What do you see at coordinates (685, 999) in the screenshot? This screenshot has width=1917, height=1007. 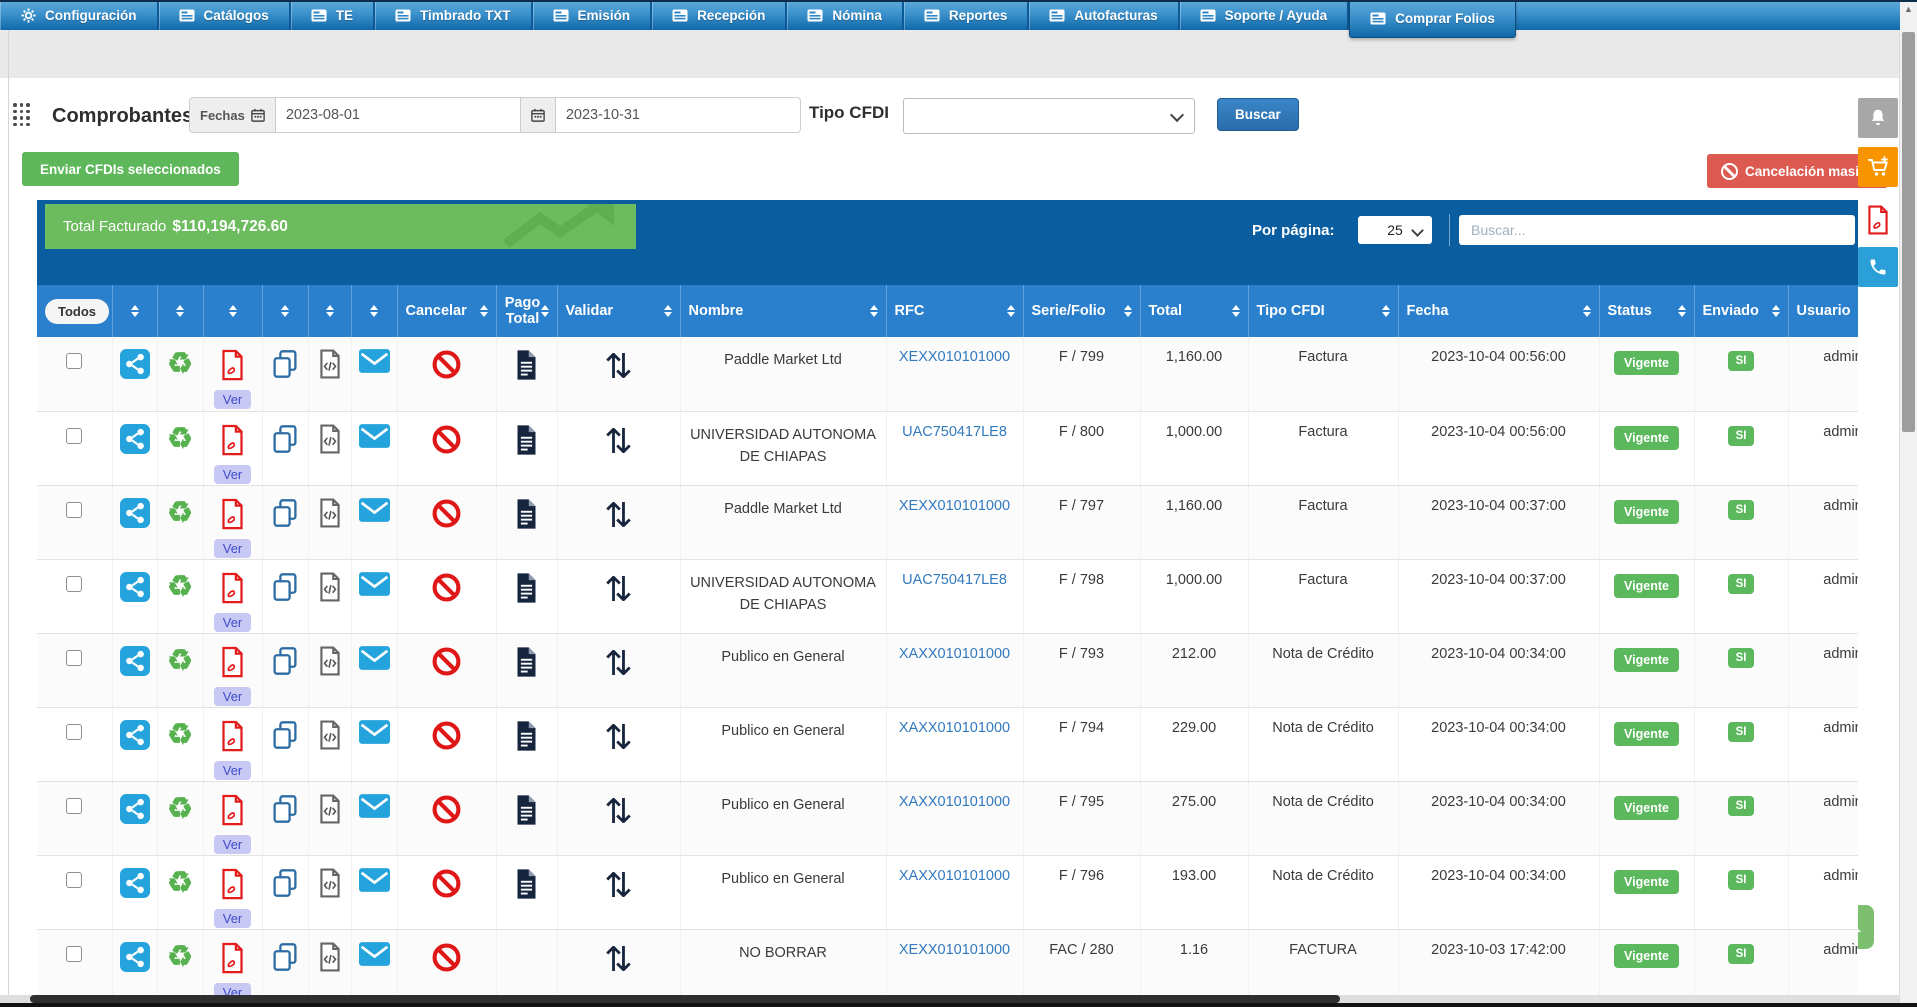 I see `horizontal-scrollbar-thumb` at bounding box center [685, 999].